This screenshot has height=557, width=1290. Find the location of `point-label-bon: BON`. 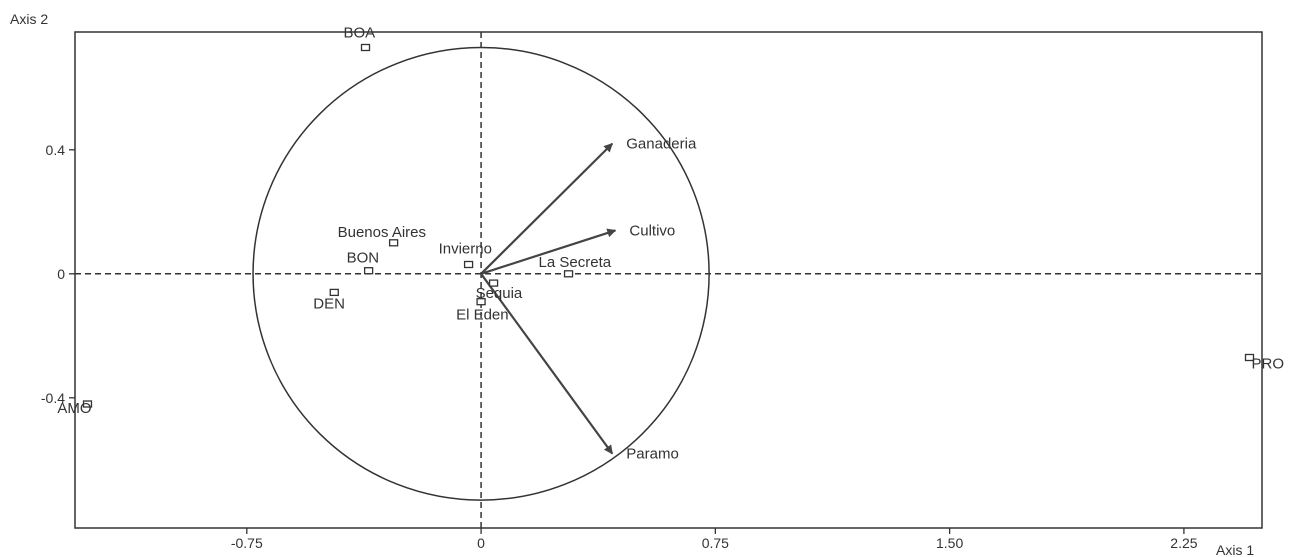

point-label-bon: BON is located at coordinates (363, 258).